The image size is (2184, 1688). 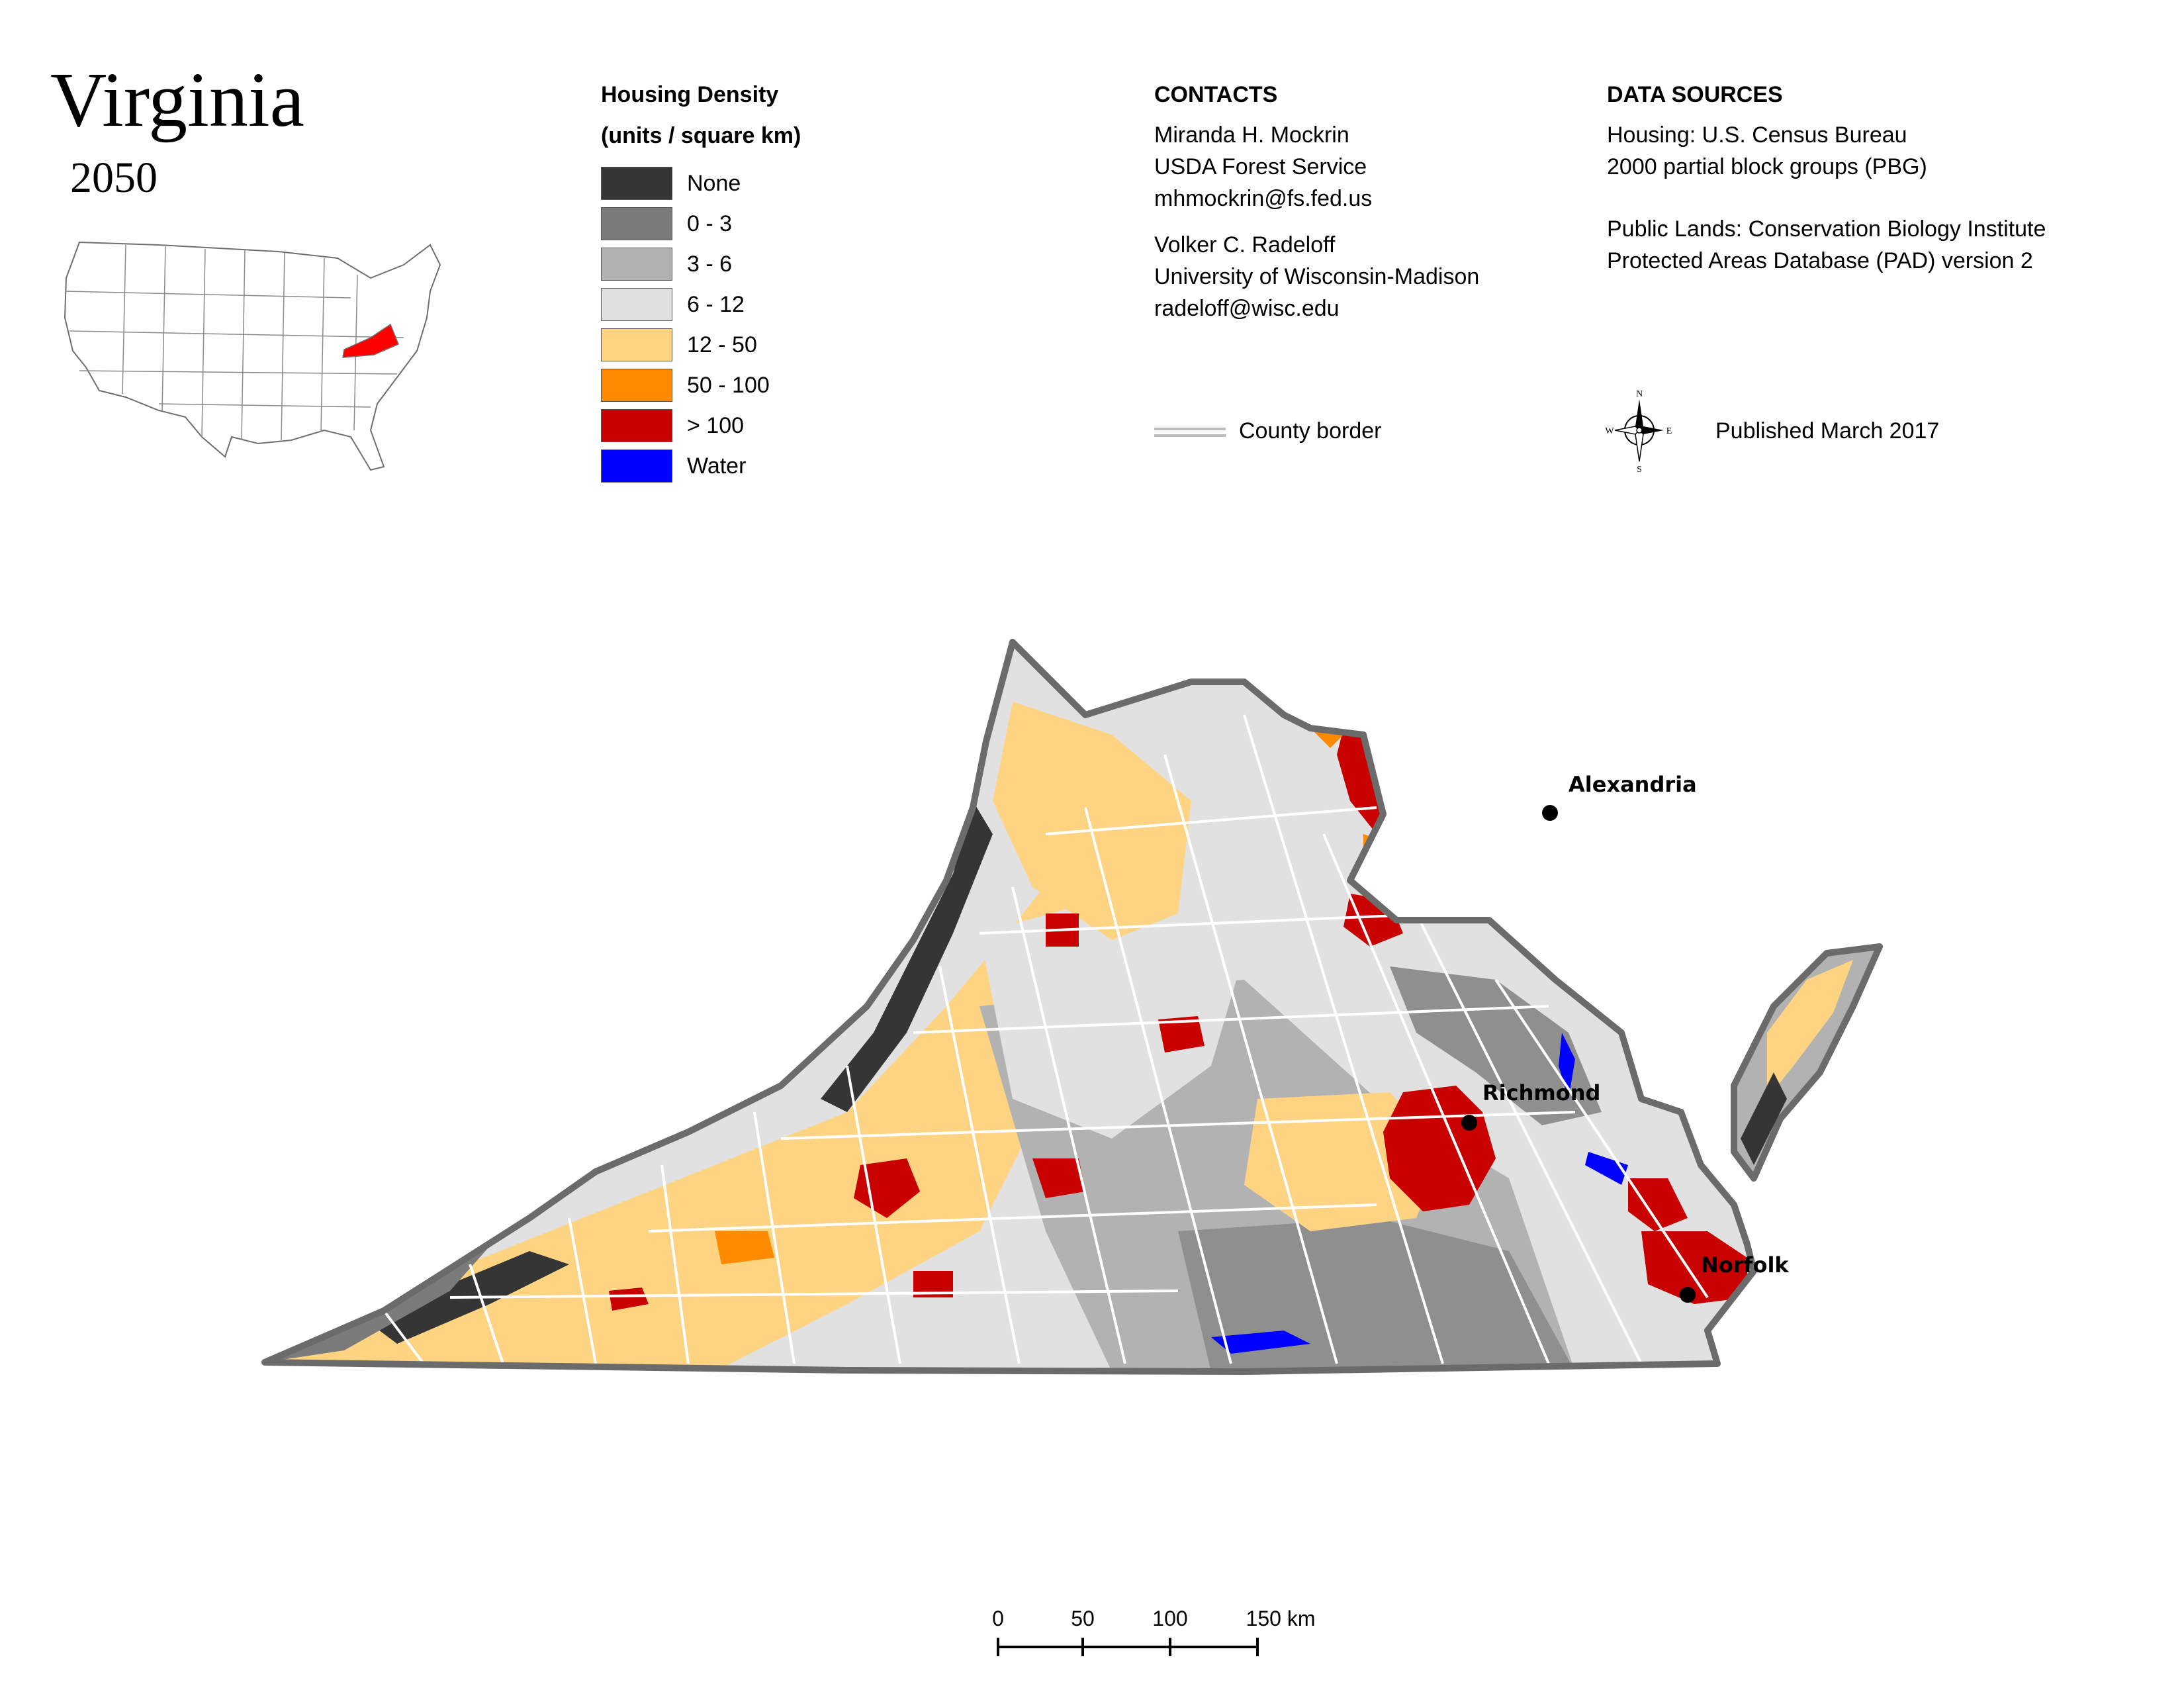 I want to click on data-source-line: 2000 partial block groups (PBG), so click(x=1767, y=166).